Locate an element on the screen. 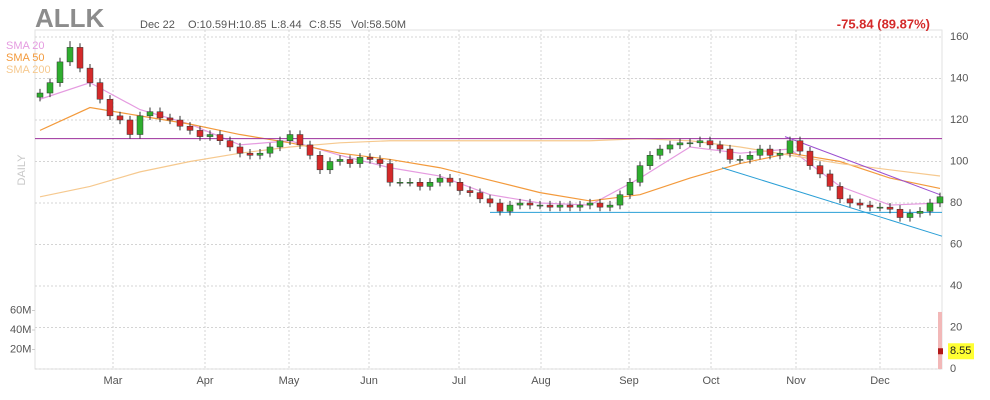  last-price-marker is located at coordinates (940, 351).